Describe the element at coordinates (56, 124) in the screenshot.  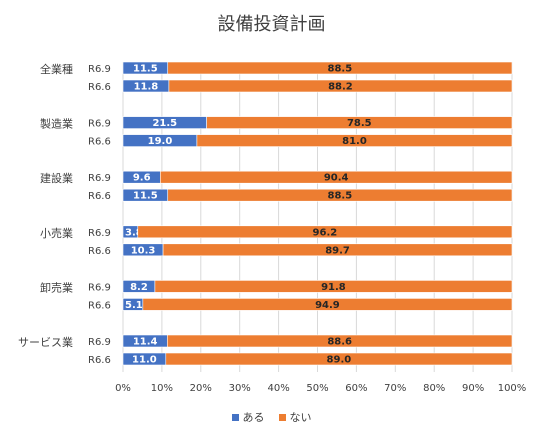
I see `category-label: 製造業` at that location.